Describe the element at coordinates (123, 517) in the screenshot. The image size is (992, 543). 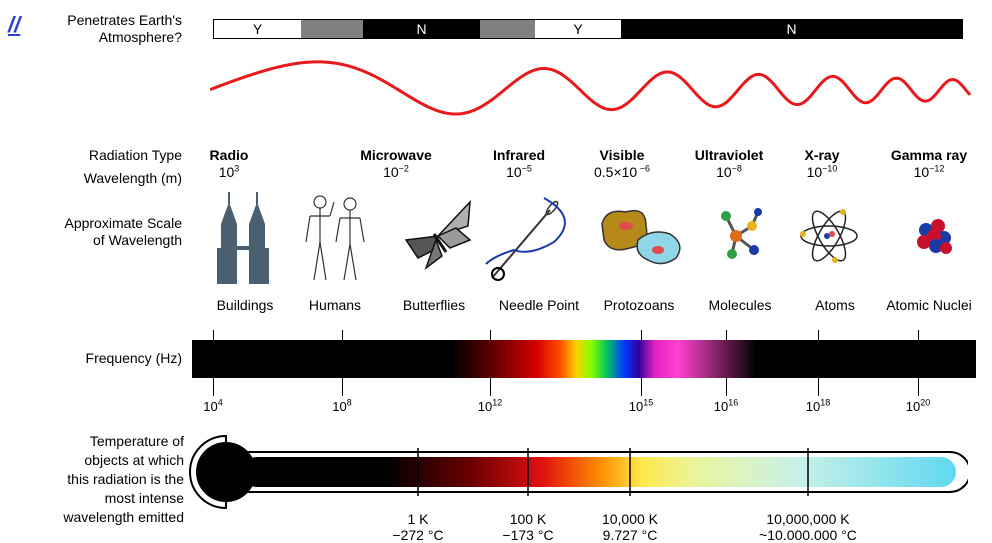
I see `temperature-label-line5: wavelength emitted` at that location.